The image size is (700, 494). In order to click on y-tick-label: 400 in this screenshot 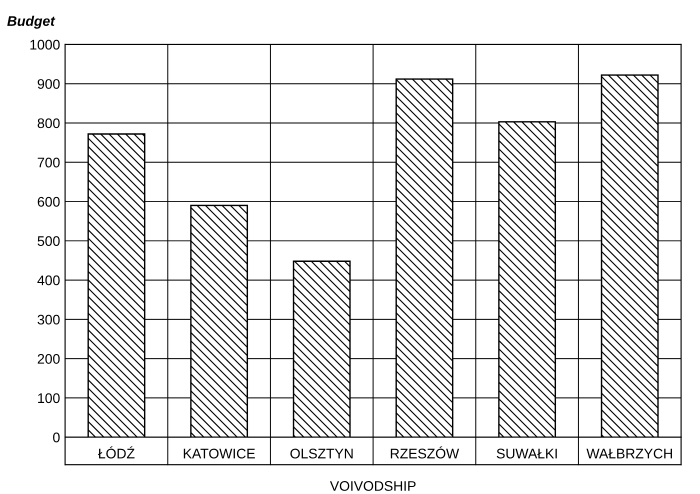, I will do `click(48, 280)`.